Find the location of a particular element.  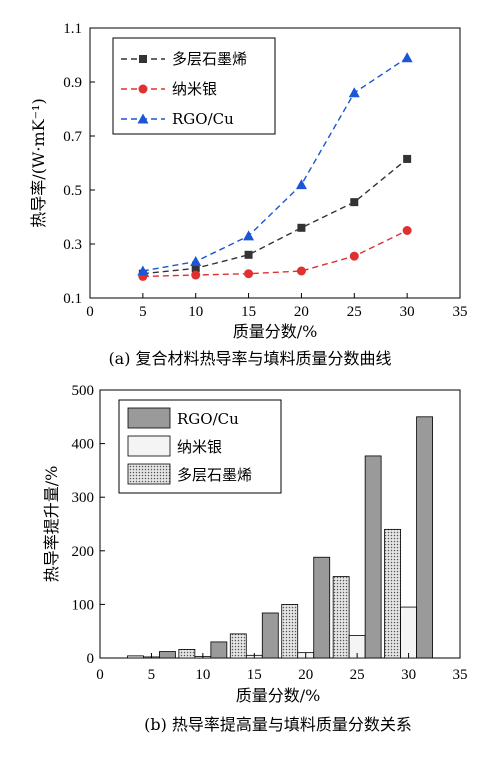

y-tick-label: 0.5 is located at coordinates (72, 191).